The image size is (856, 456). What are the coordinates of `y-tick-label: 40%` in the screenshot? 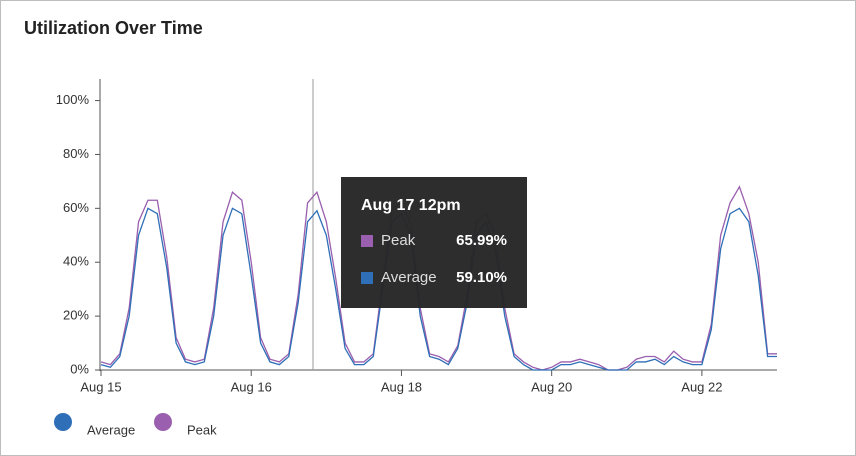 It's located at (76, 261).